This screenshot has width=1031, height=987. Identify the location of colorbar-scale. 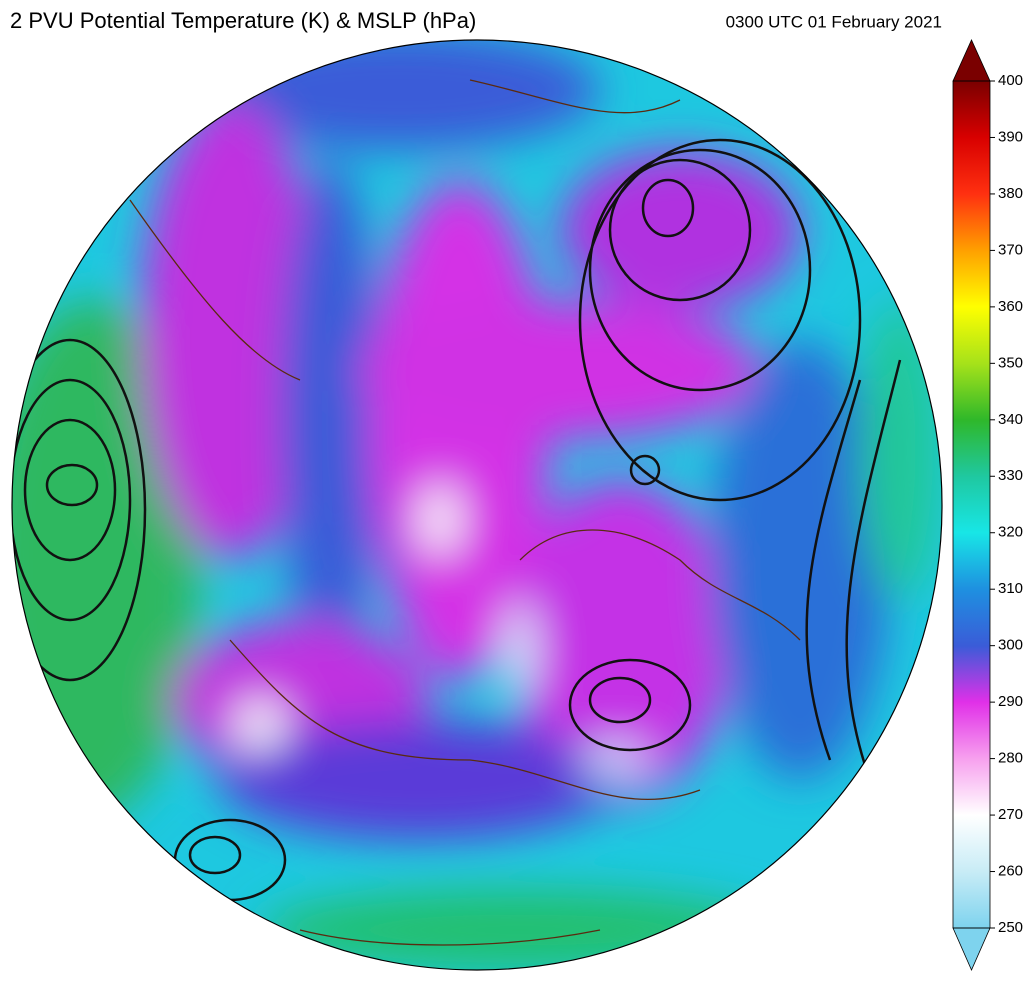
(971, 504).